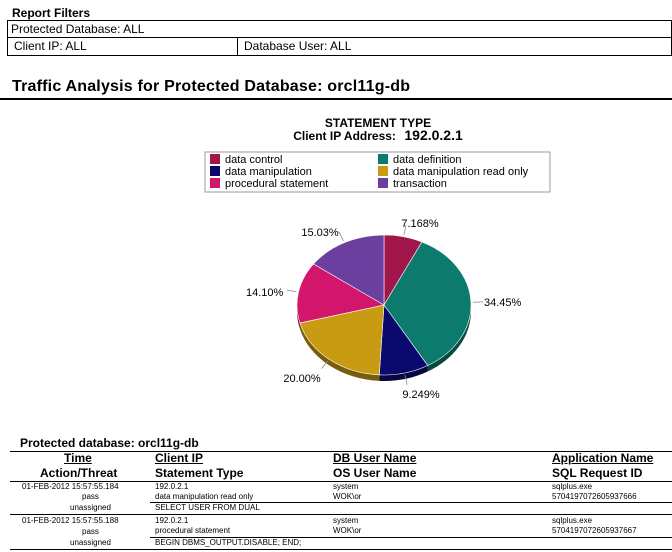  What do you see at coordinates (433, 135) in the screenshot?
I see `chart-subtitle-value: 192.0.2.1` at bounding box center [433, 135].